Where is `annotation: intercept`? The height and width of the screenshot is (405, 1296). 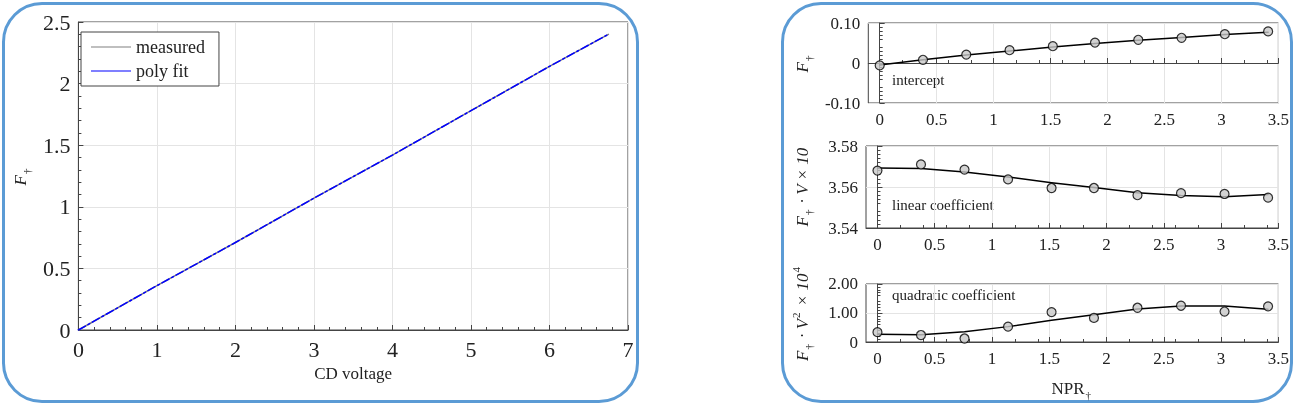 annotation: intercept is located at coordinates (919, 79).